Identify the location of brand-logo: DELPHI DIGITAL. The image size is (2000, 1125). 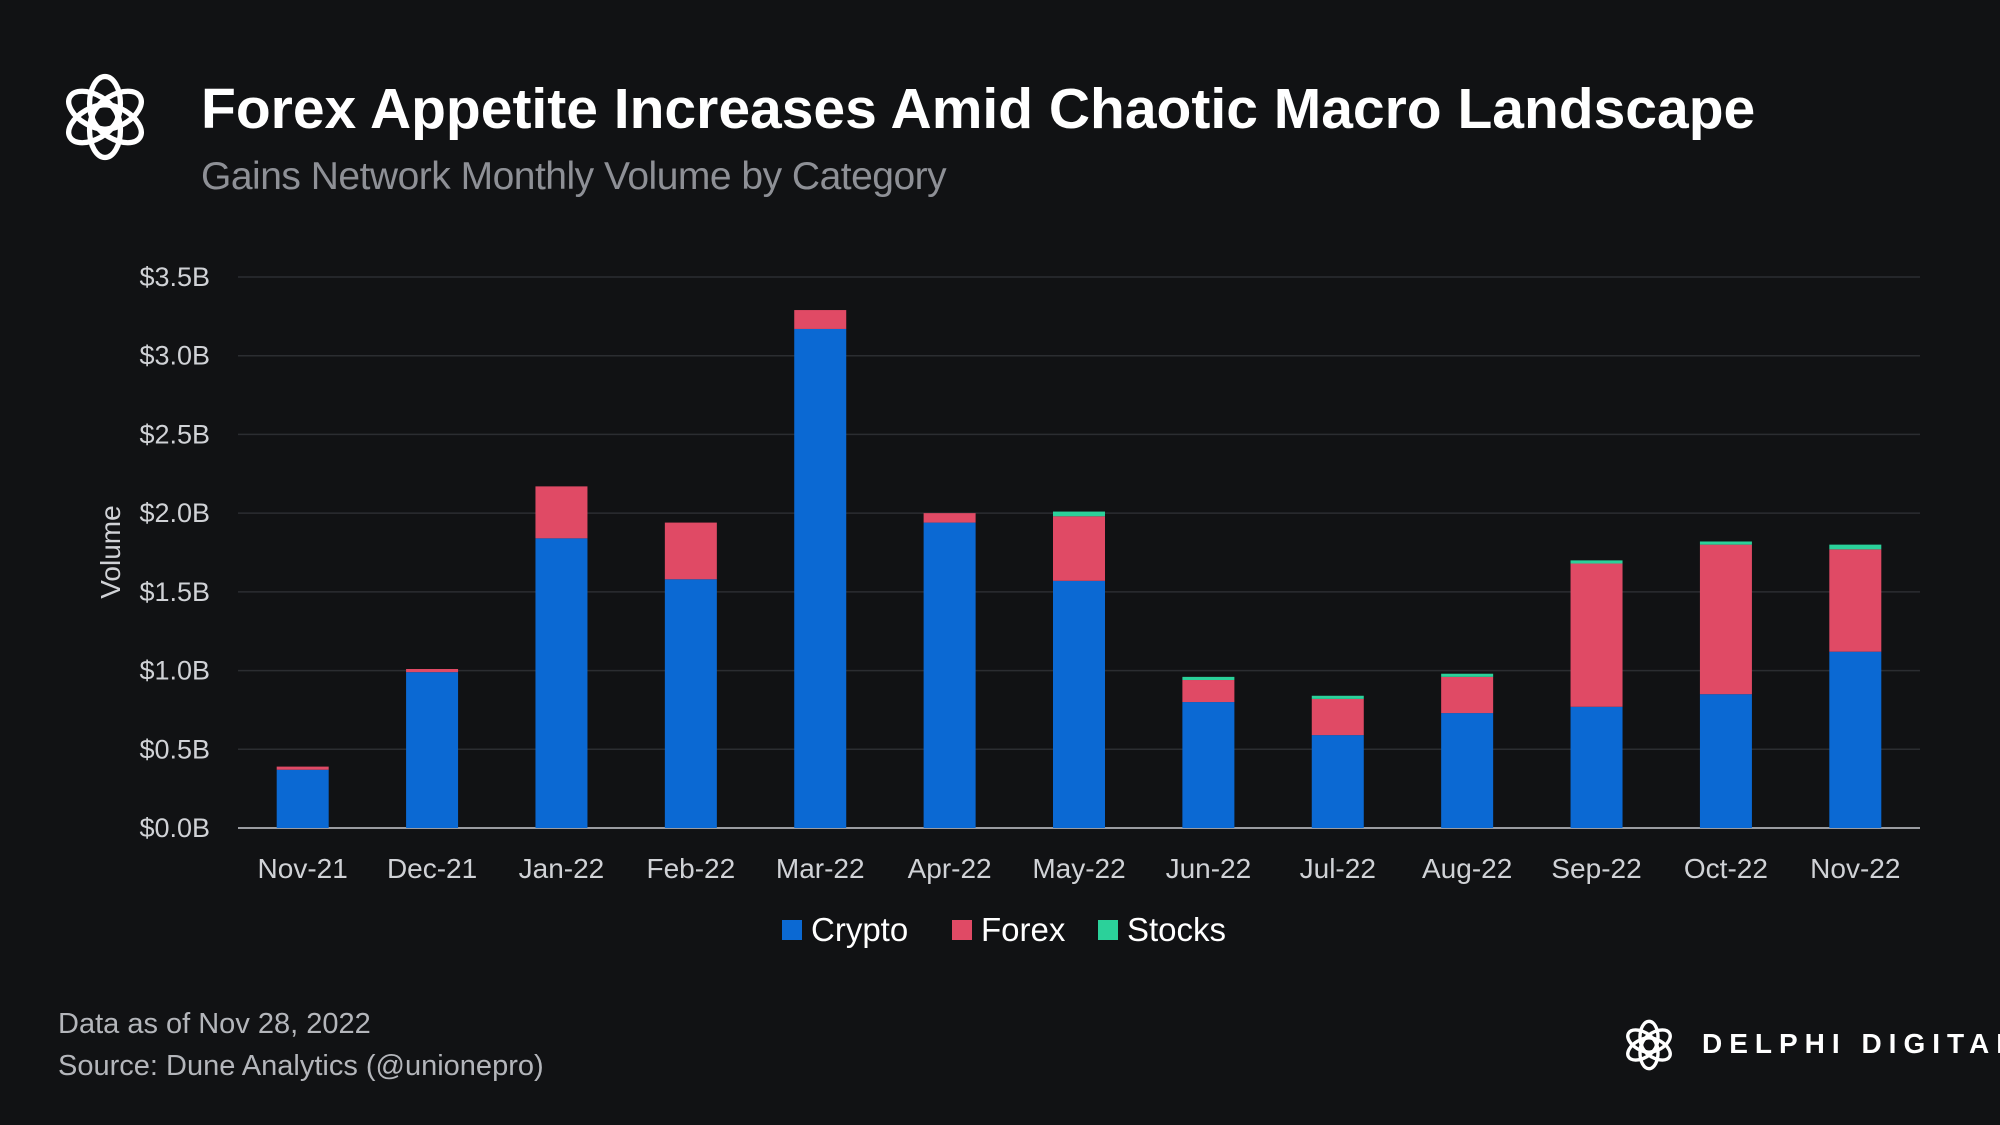
(1809, 1045).